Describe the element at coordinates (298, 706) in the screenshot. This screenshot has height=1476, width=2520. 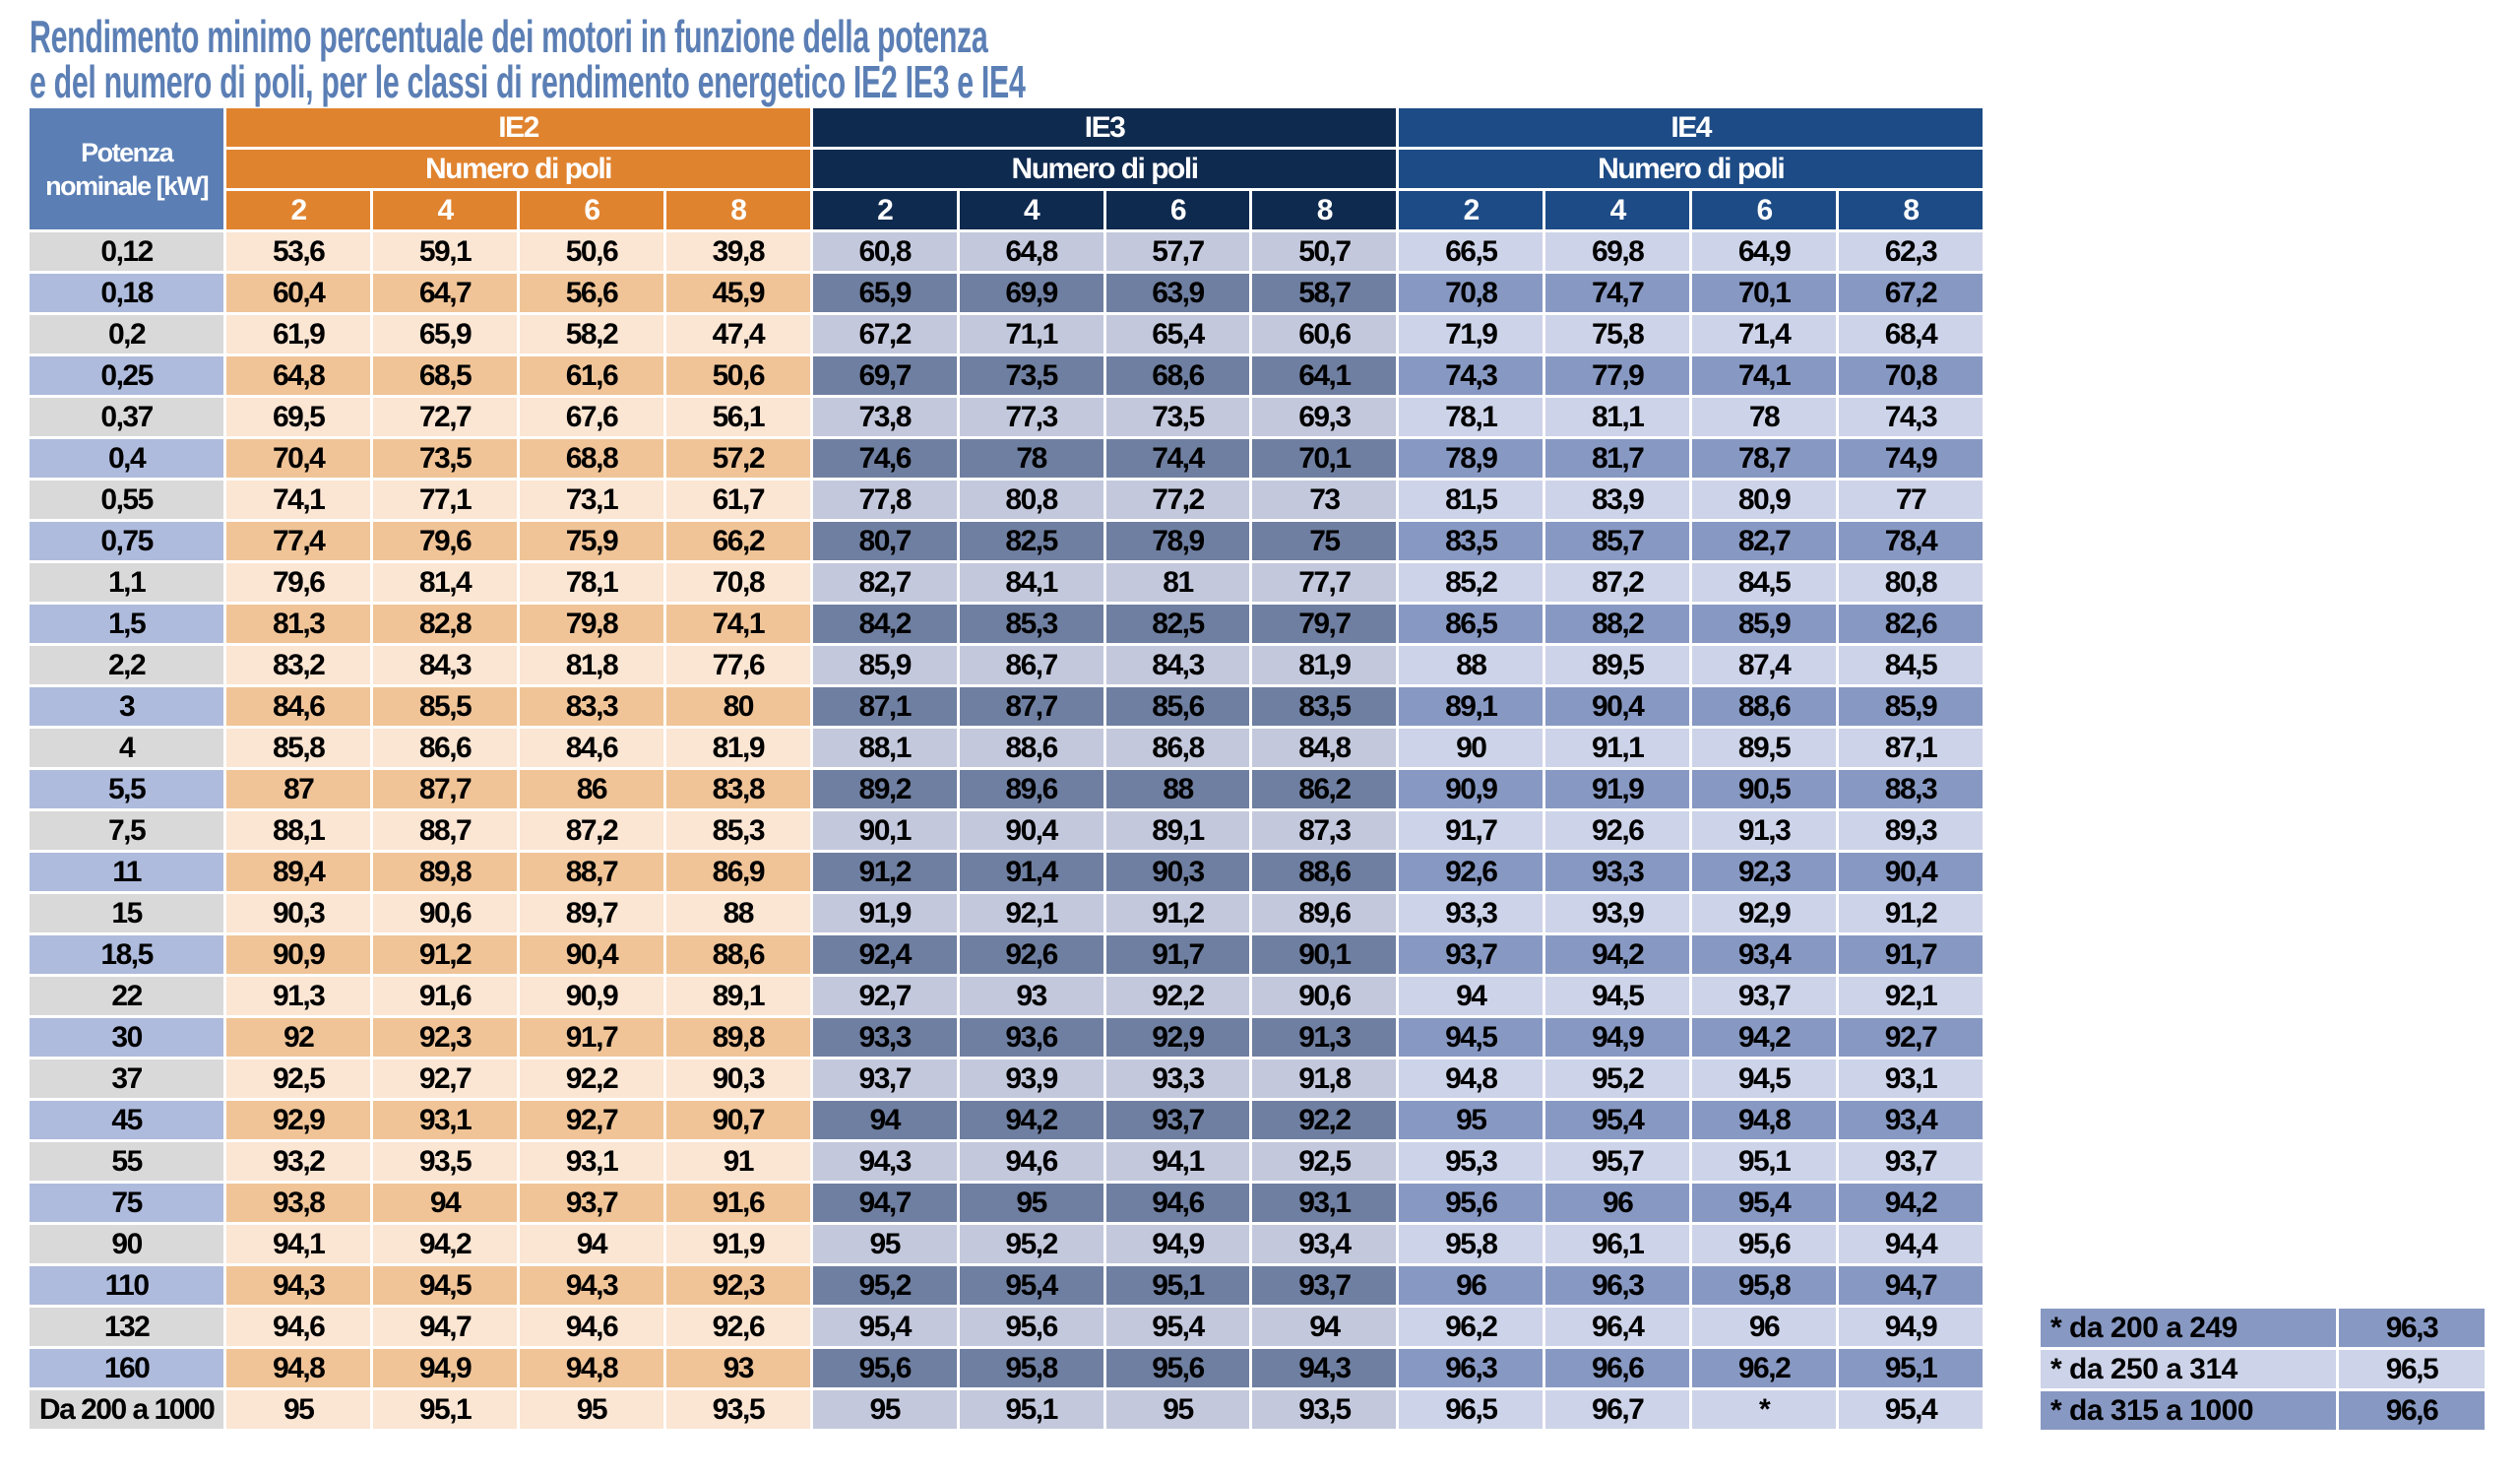
I see `efficiency-cell: 84,6` at that location.